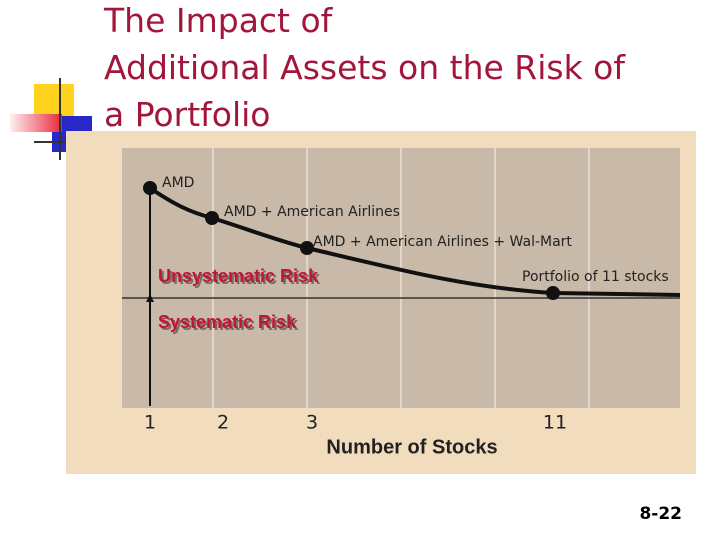  Describe the element at coordinates (178, 183) in the screenshot. I see `point-label: AMD` at that location.